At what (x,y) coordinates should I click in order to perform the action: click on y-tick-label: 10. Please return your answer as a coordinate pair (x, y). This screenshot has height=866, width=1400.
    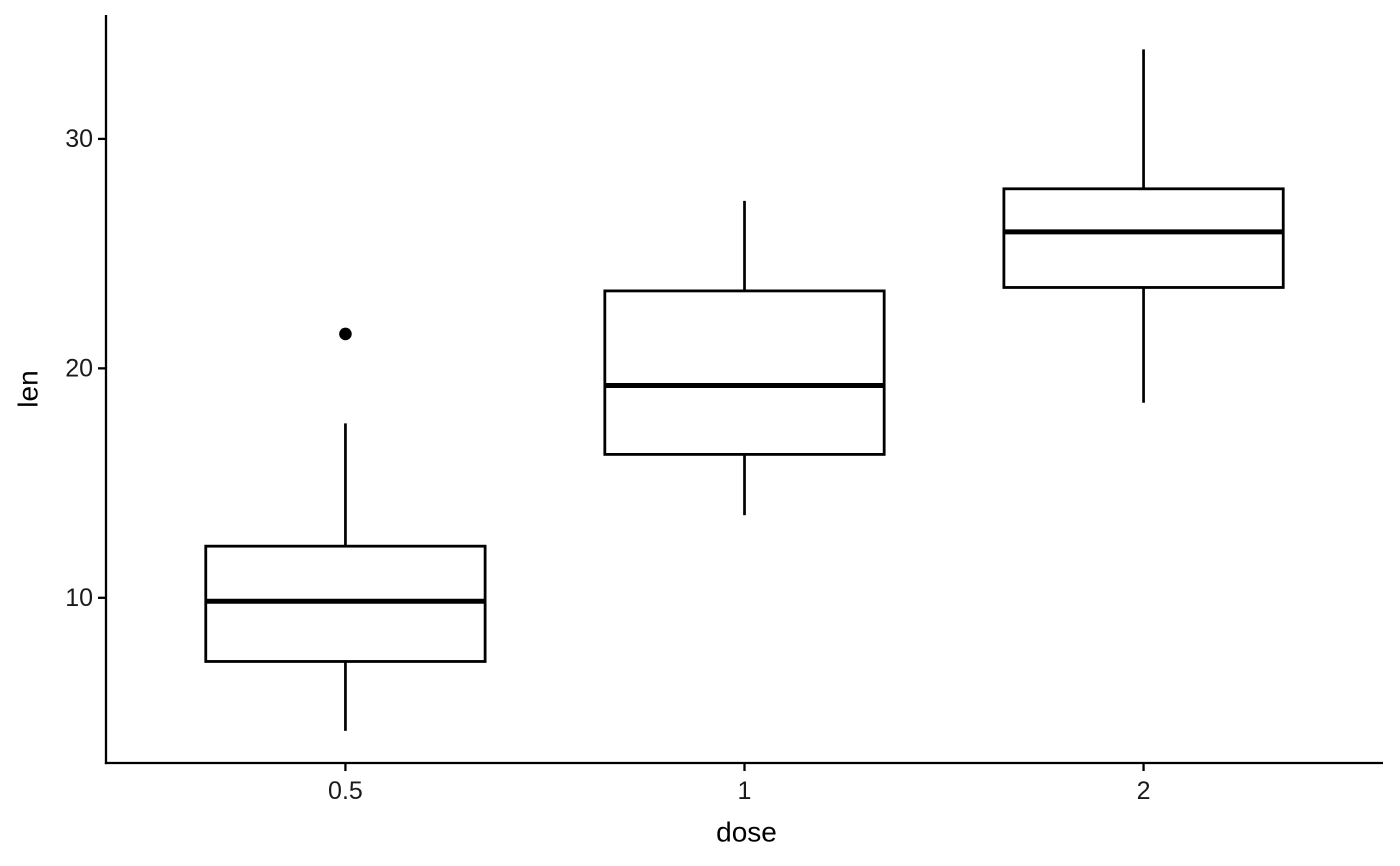
    Looking at the image, I should click on (79, 598).